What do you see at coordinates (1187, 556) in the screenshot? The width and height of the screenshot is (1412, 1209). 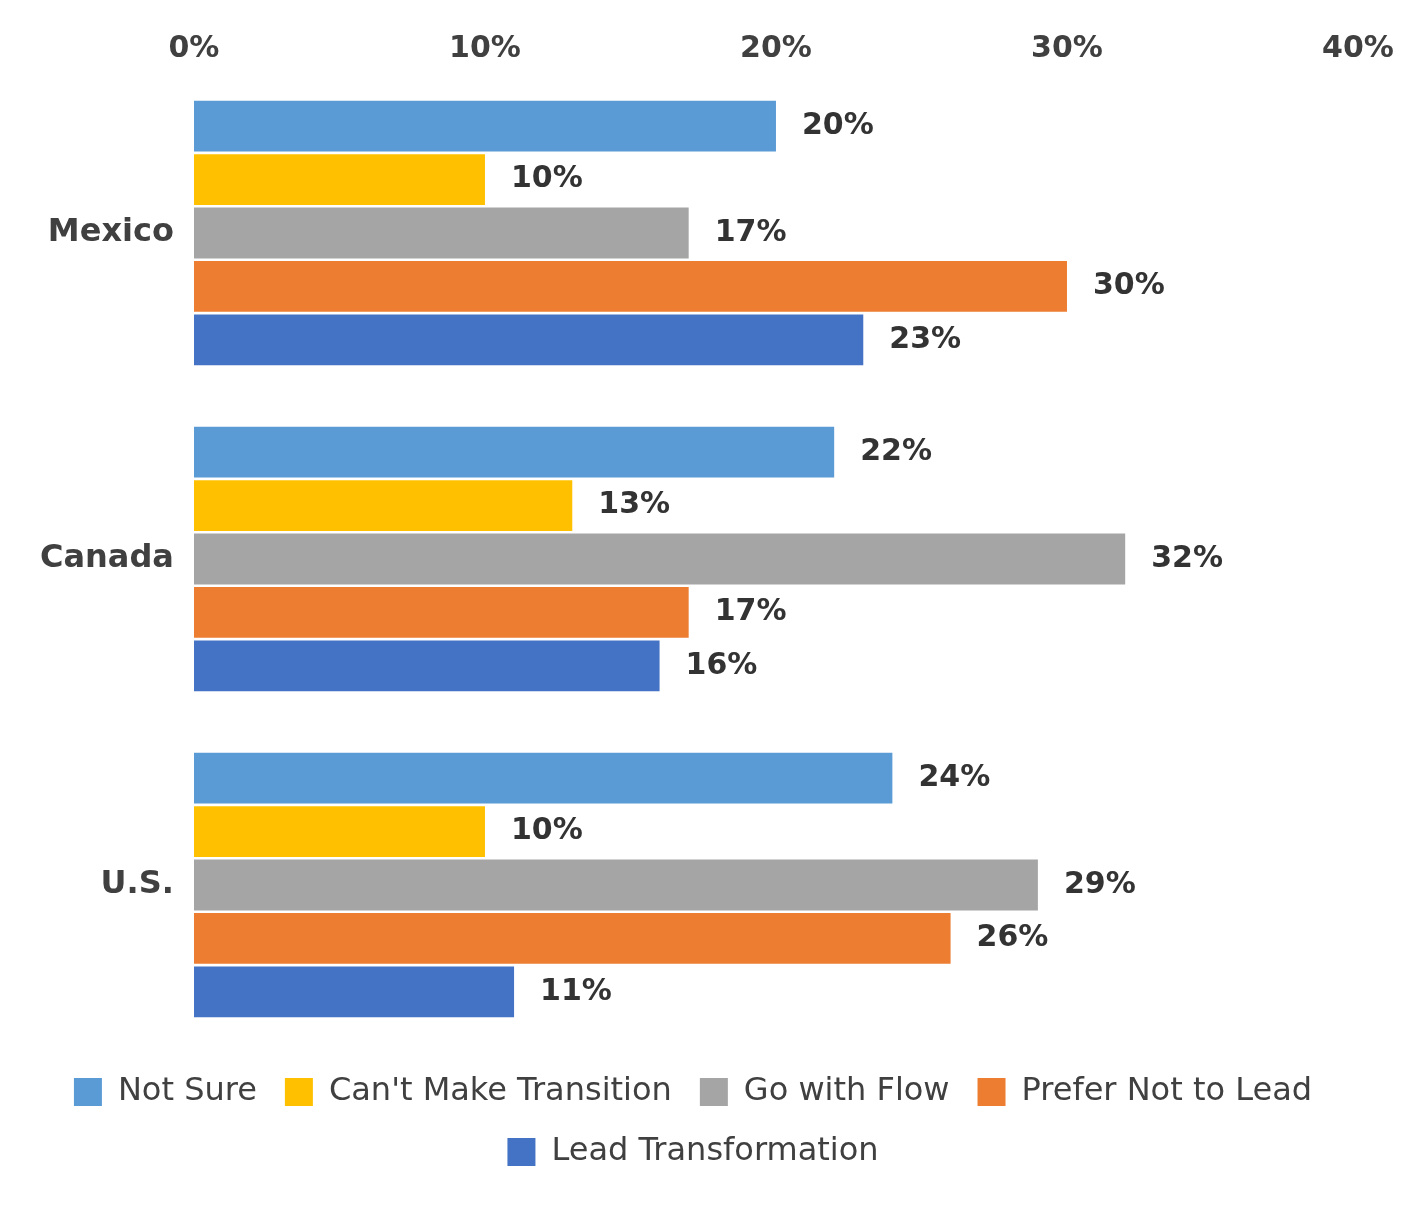 I see `data-label: 32%` at bounding box center [1187, 556].